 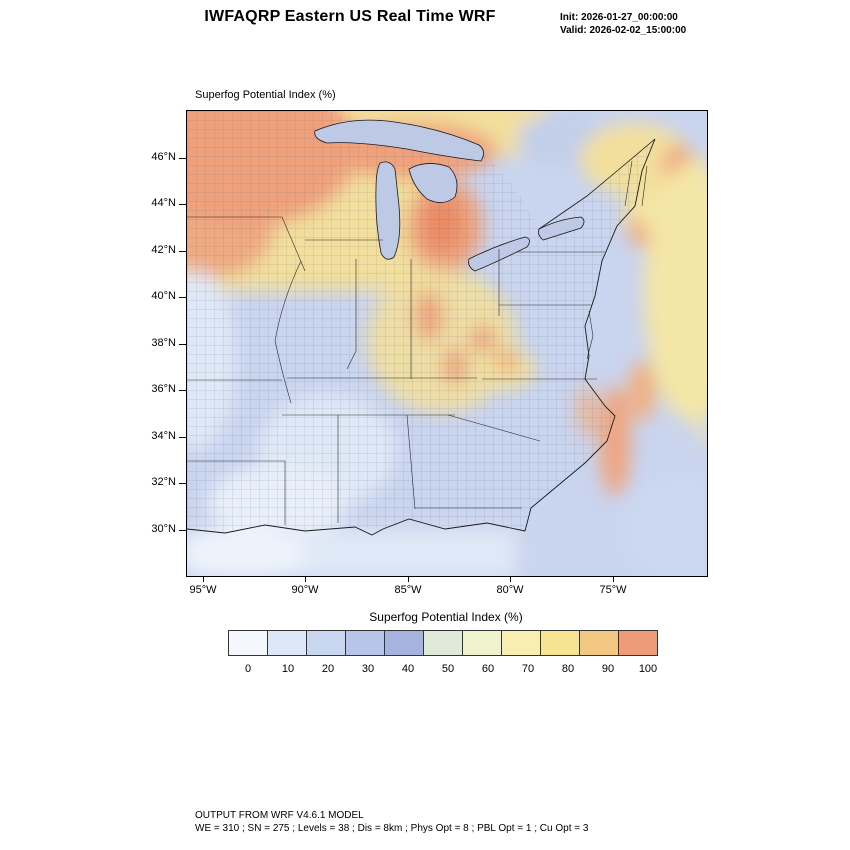 What do you see at coordinates (163, 529) in the screenshot?
I see `lat-tick-label: 30°N` at bounding box center [163, 529].